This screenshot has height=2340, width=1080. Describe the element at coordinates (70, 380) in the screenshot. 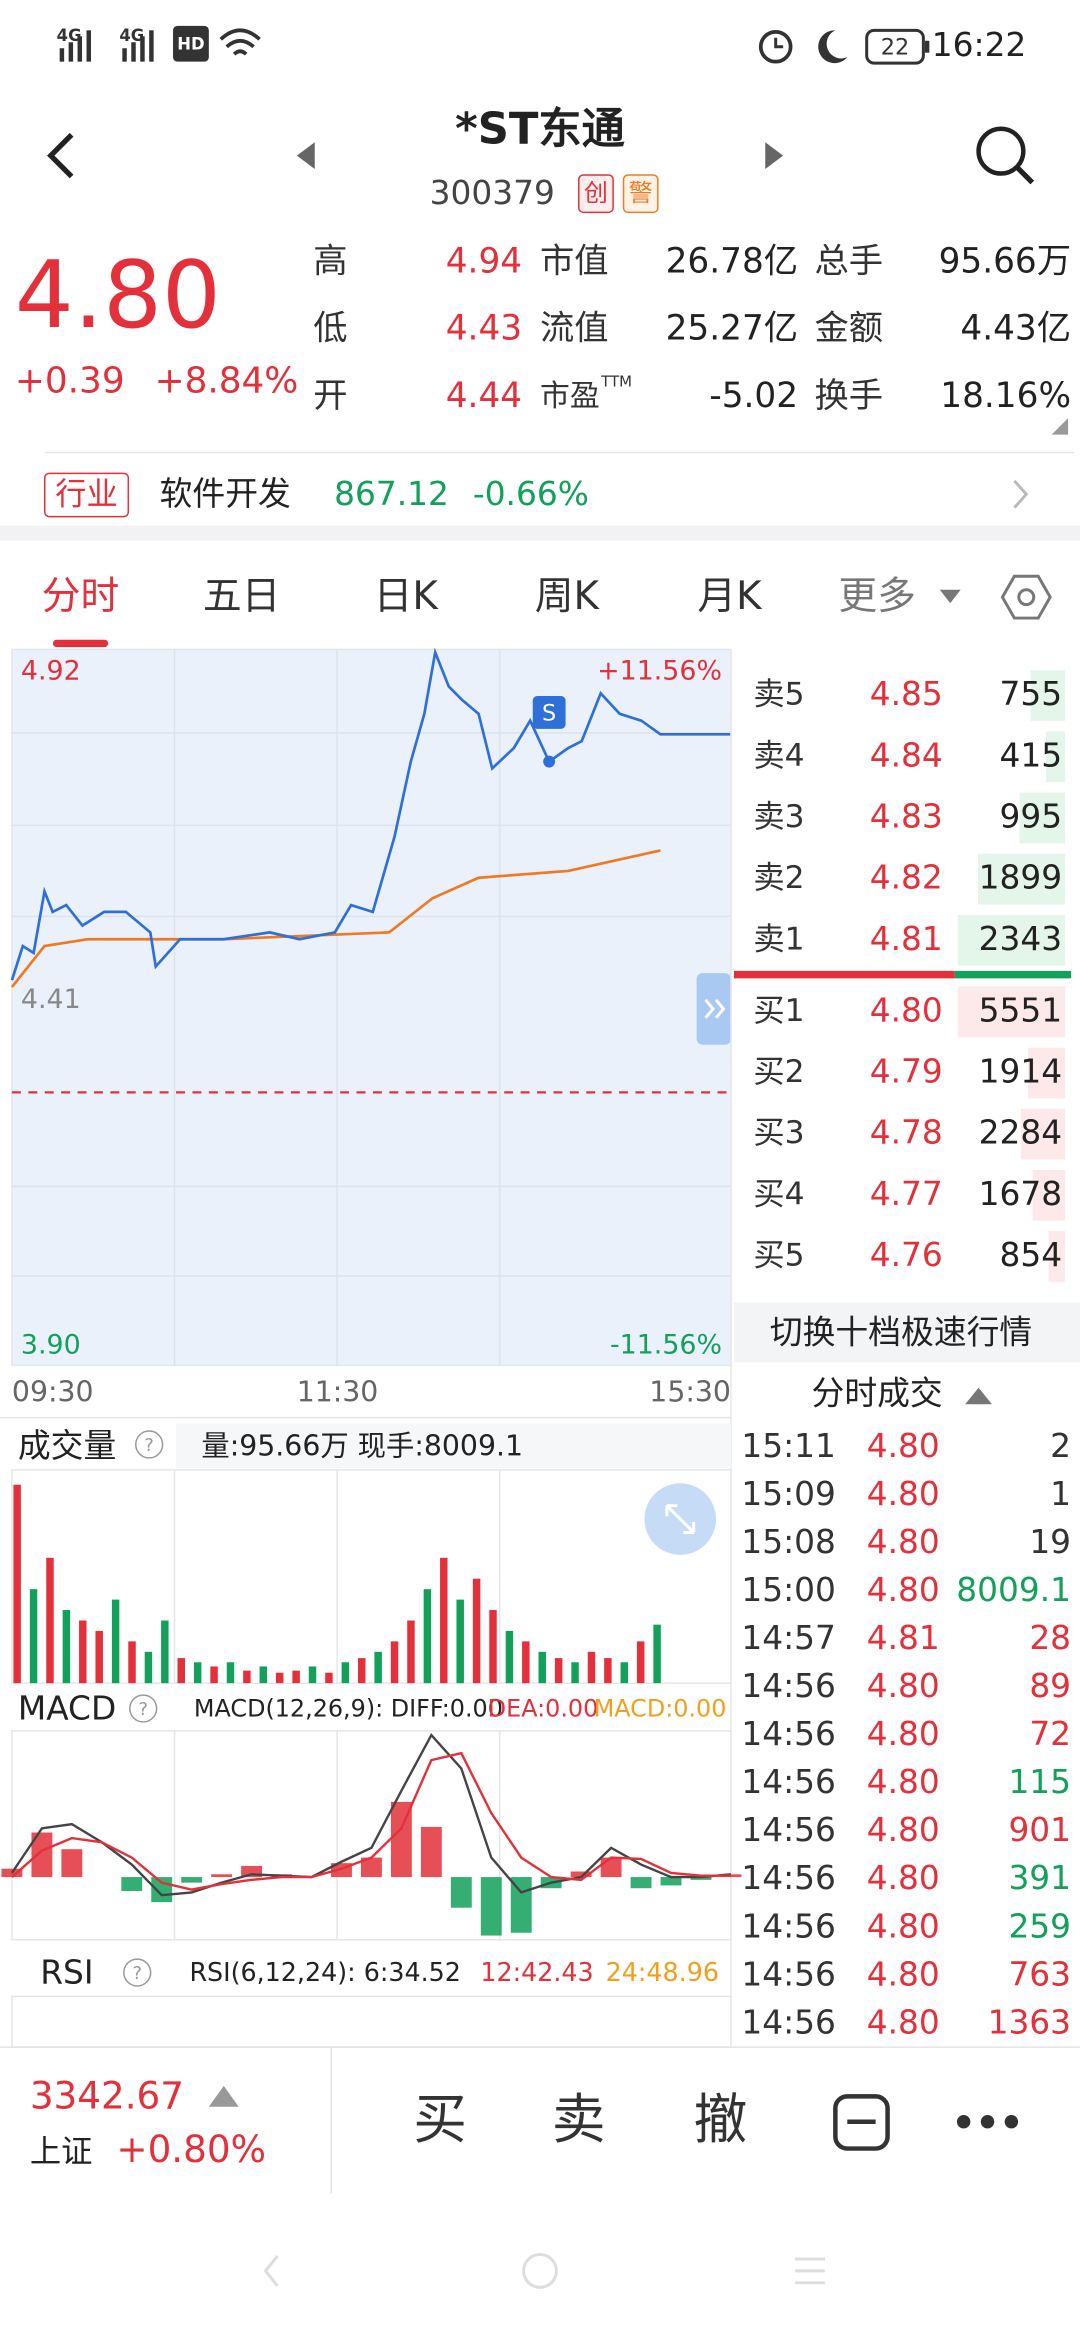

I see `price-change: +0.39` at that location.